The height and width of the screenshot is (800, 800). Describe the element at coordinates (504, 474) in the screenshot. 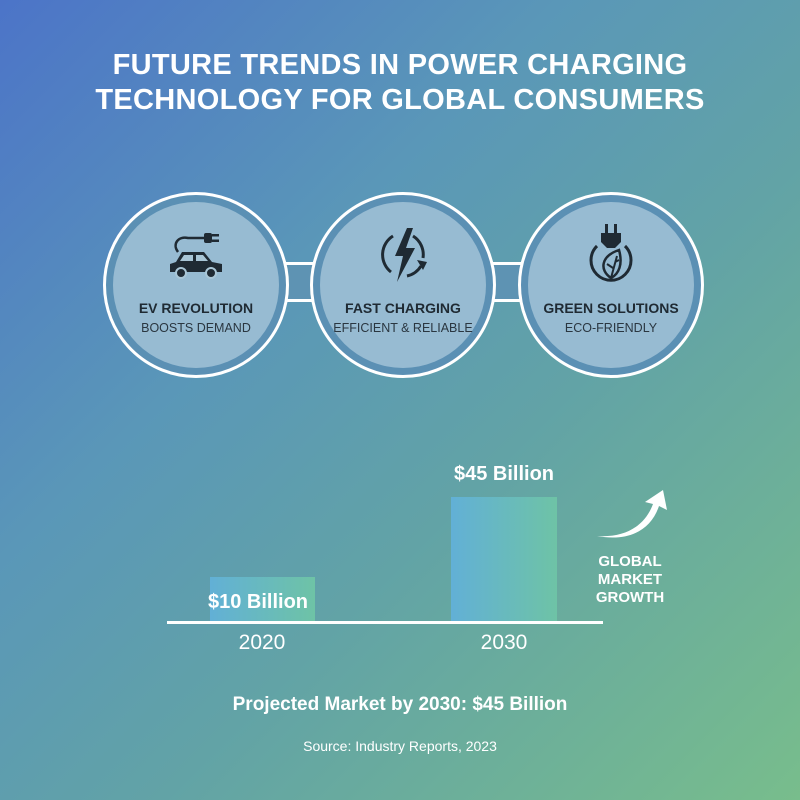

I see `data-label-2030: $45 Billion` at that location.